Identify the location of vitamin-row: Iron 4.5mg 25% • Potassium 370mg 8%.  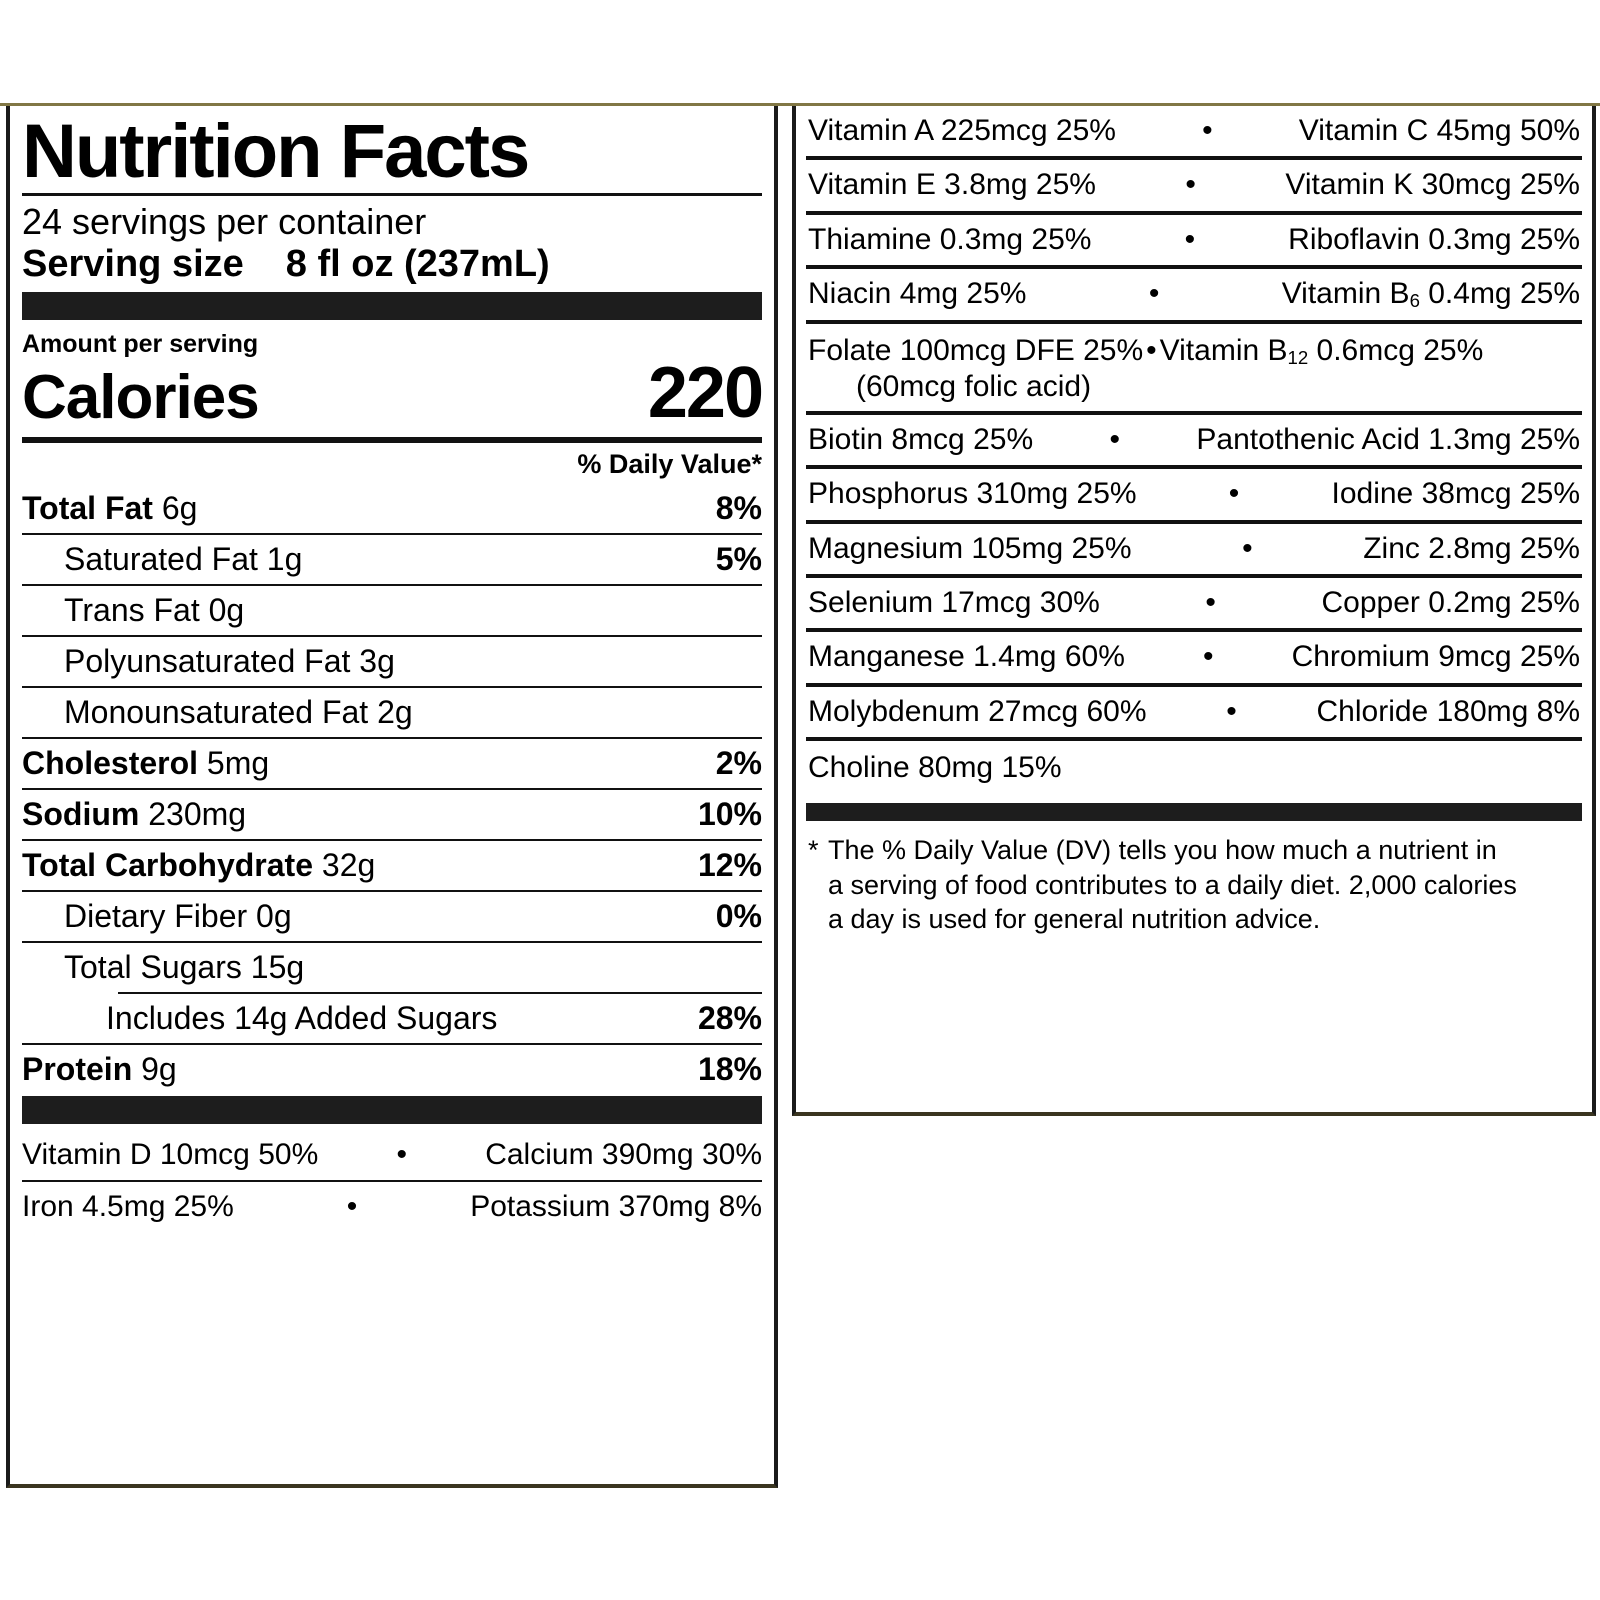
(392, 1207).